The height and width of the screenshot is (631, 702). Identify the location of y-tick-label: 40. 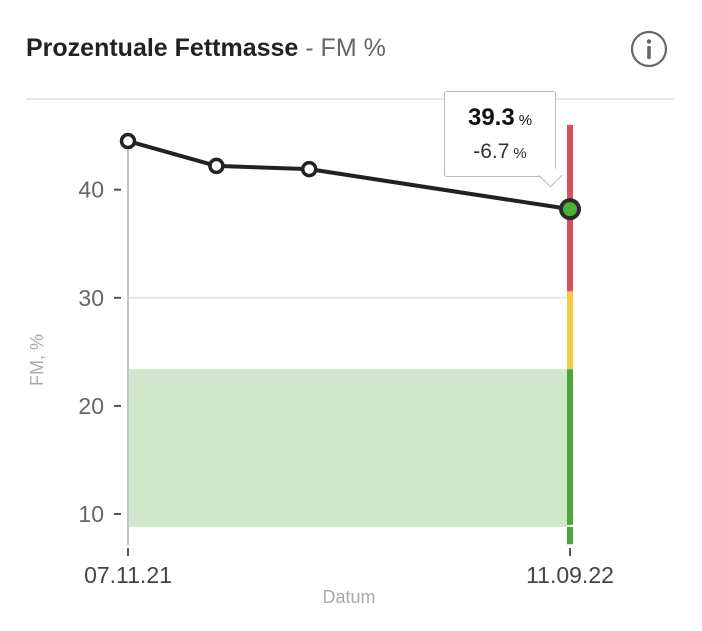
(91, 190).